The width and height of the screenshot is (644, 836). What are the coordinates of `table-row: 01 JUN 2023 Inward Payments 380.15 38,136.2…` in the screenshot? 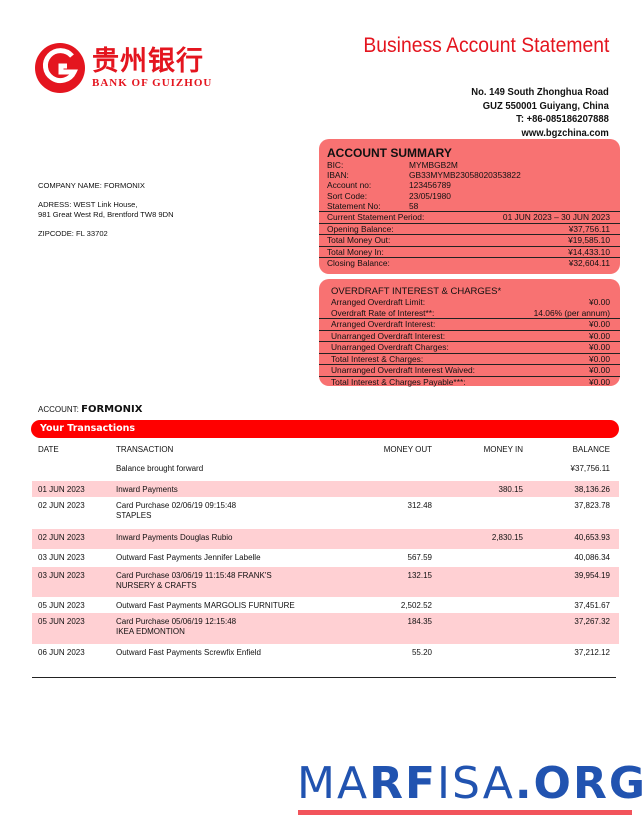 It's located at (325, 489).